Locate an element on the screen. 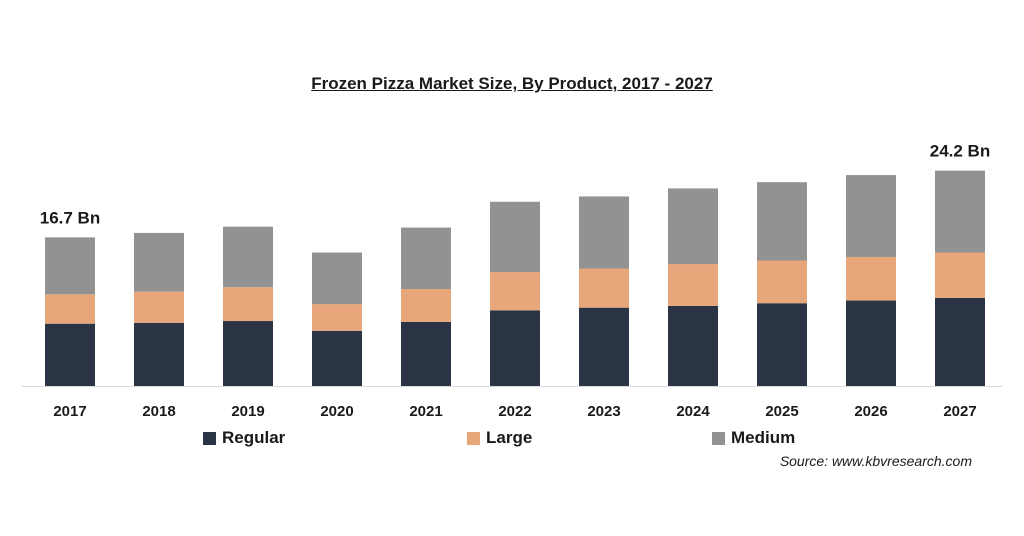 The height and width of the screenshot is (536, 1024). x-tick-label-2027: 2027 is located at coordinates (959, 411).